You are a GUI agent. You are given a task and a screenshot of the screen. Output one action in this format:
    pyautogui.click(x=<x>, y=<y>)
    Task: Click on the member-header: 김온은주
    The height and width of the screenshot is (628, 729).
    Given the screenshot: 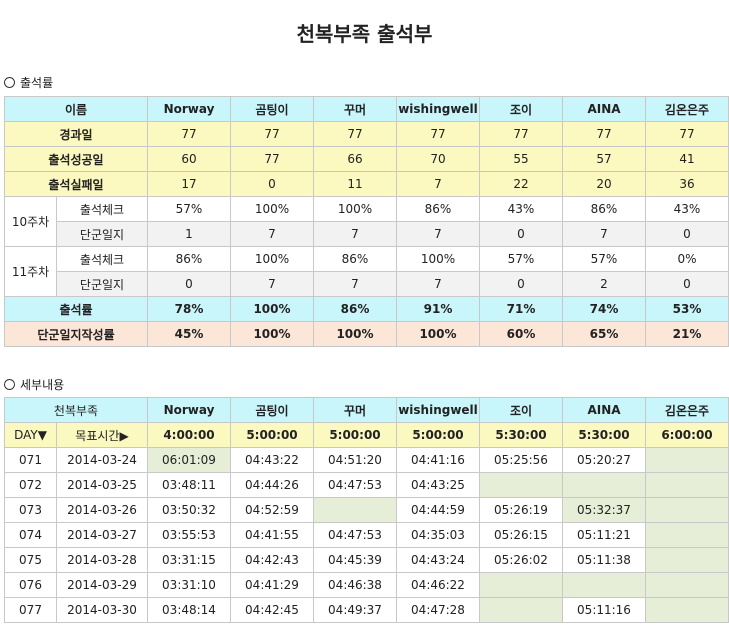 What is the action you would take?
    pyautogui.click(x=687, y=410)
    